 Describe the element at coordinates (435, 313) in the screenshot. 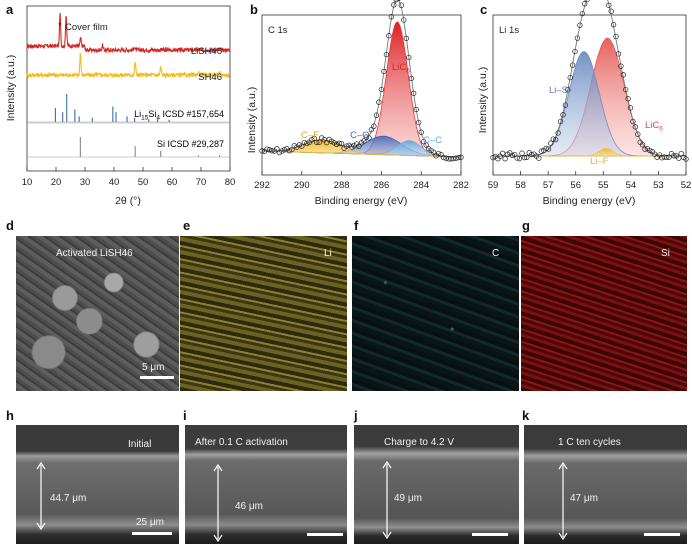

I see `eds-map-c: C` at that location.